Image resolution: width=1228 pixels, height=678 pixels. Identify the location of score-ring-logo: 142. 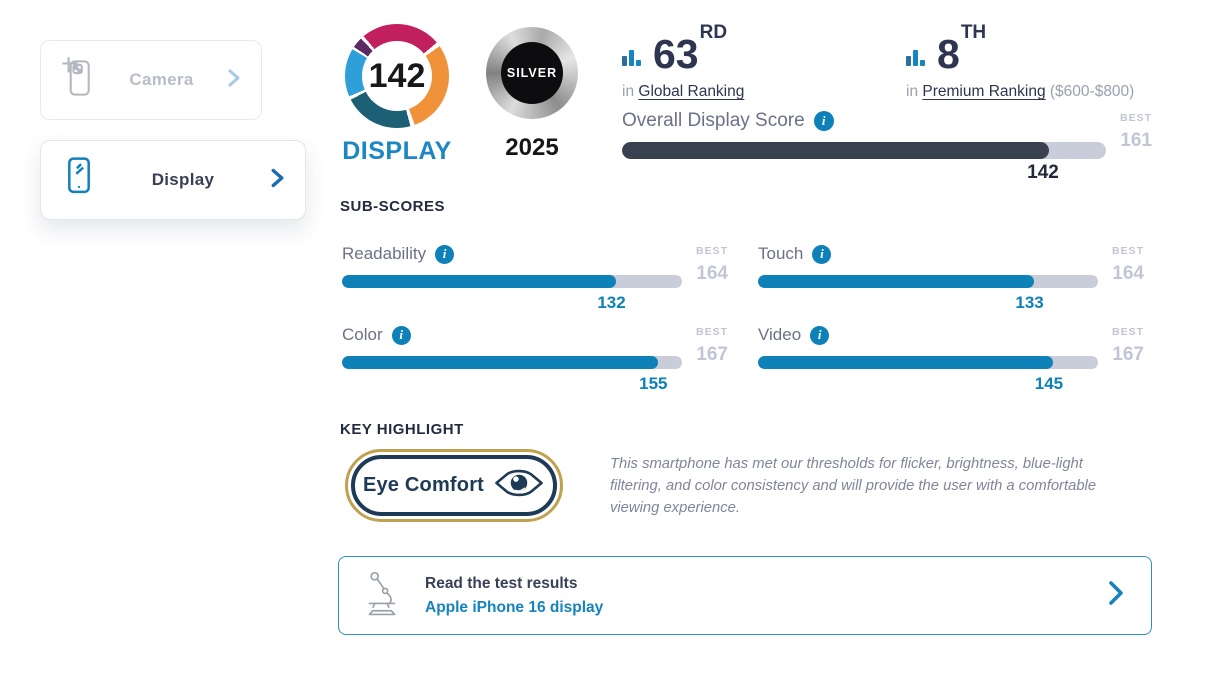
(397, 76).